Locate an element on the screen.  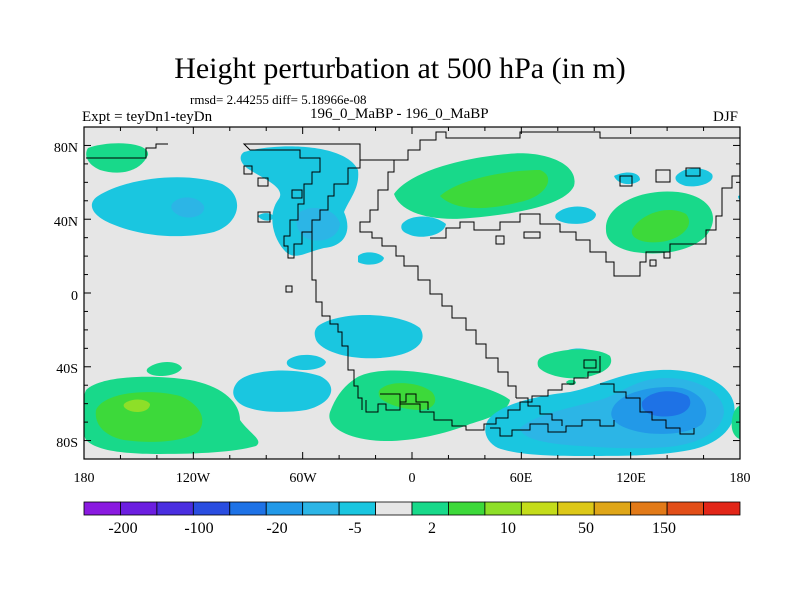
lon-label: 60E is located at coordinates (521, 478).